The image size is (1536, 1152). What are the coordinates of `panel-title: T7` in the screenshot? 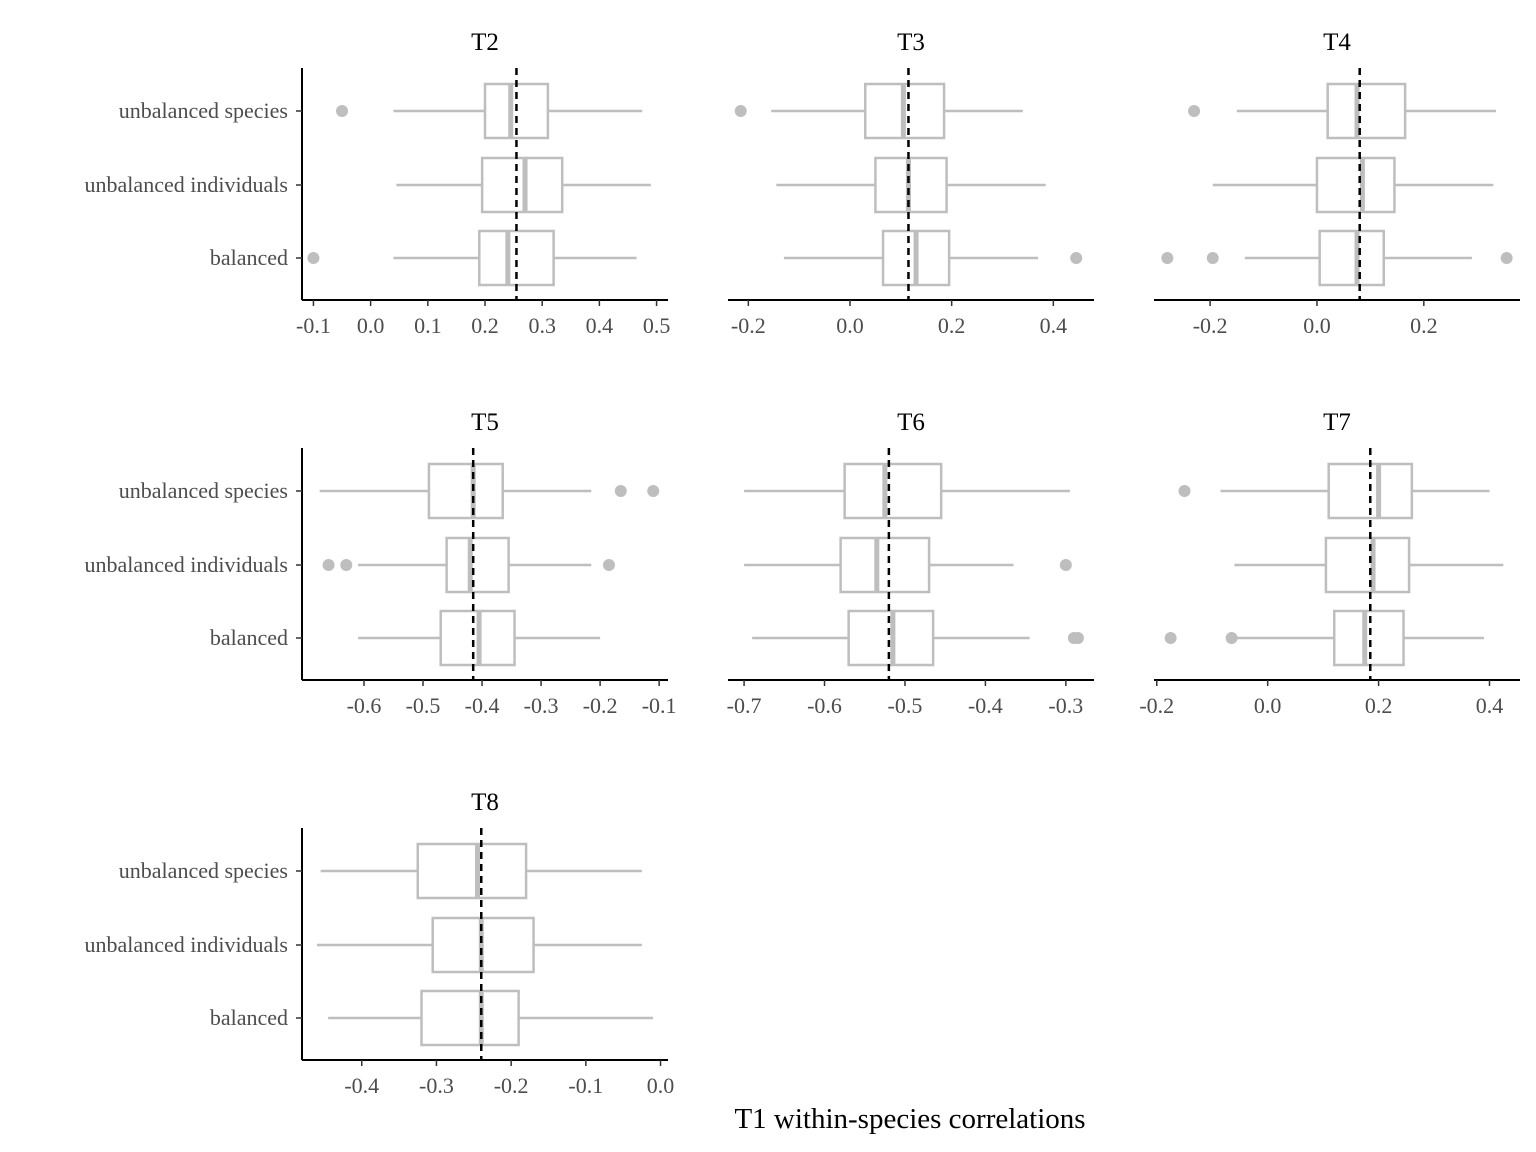 It's located at (1337, 422).